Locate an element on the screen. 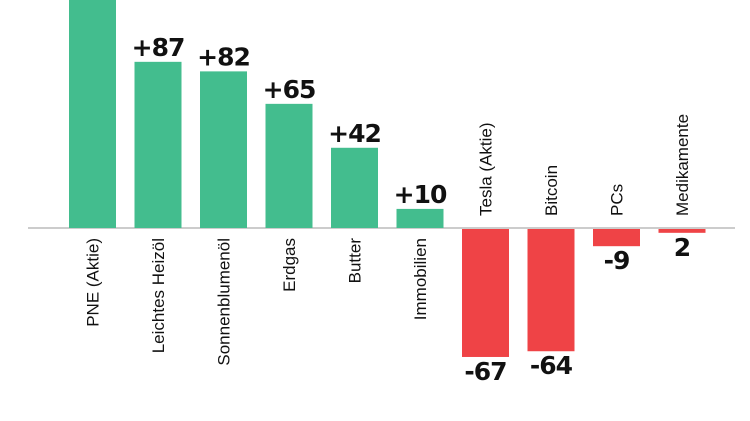 The image size is (750, 421). bar-immobilien is located at coordinates (420, 218).